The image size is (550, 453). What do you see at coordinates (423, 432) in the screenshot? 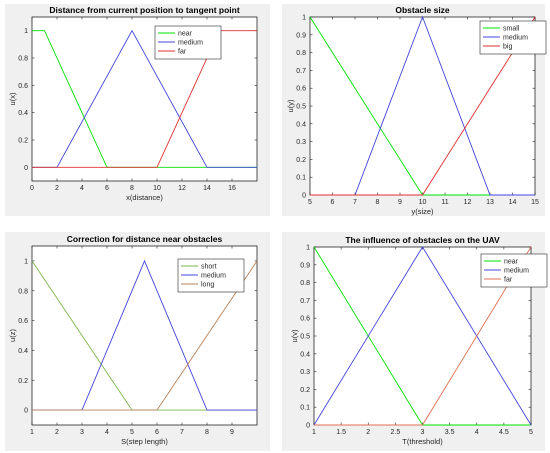
I see `x-tick-label: 3` at bounding box center [423, 432].